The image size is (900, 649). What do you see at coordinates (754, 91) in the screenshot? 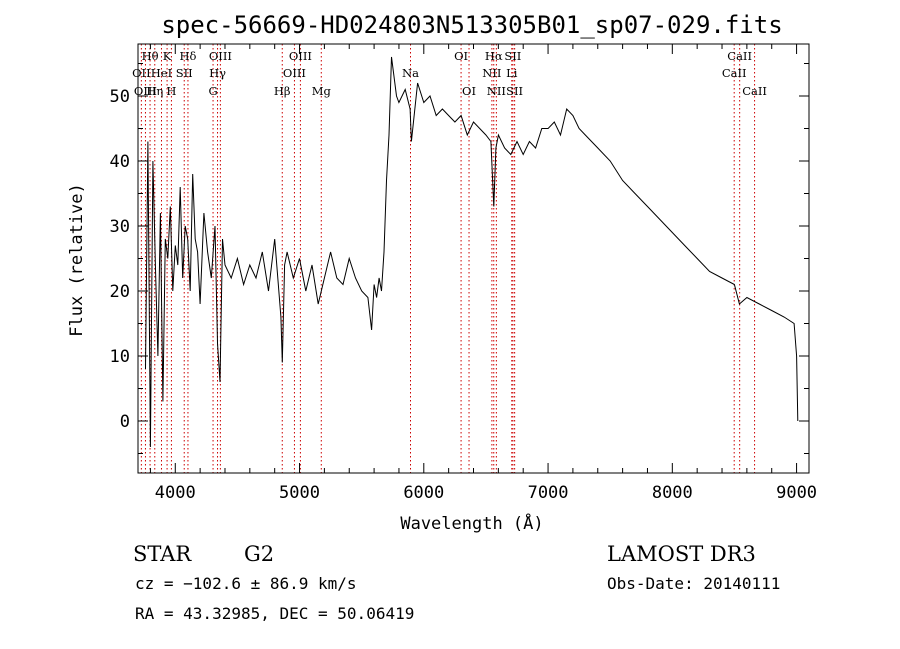
I see `line-label-27: CaII` at bounding box center [754, 91].